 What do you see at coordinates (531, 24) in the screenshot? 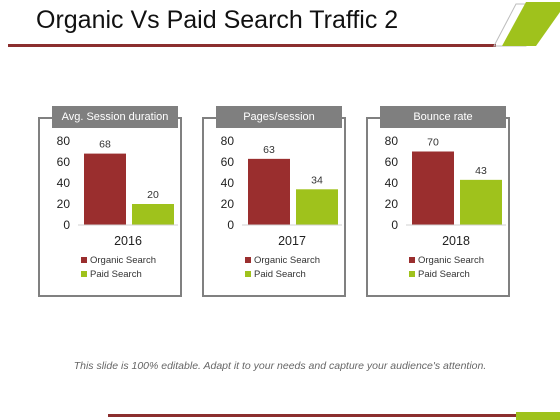
I see `corner-parallelogram-green` at bounding box center [531, 24].